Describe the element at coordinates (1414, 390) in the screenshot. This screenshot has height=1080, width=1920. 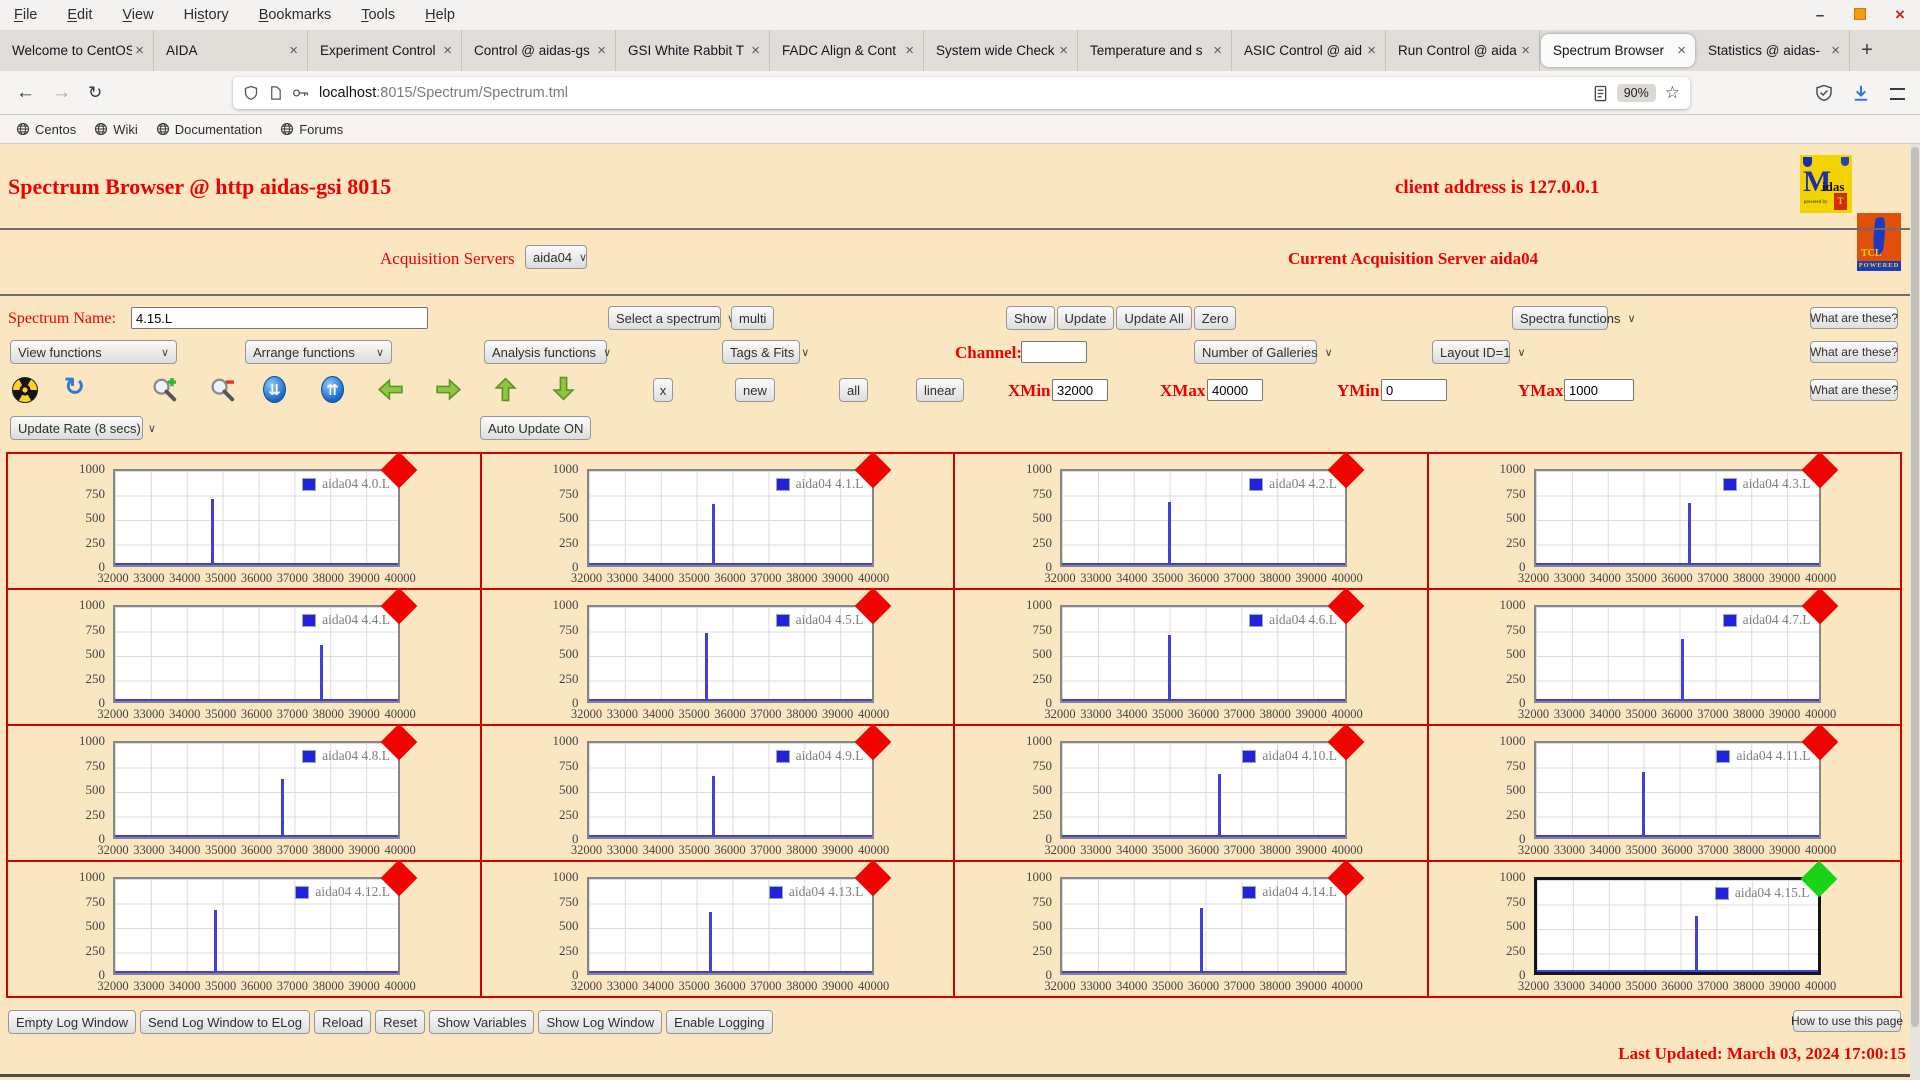
I see `ymin-input` at that location.